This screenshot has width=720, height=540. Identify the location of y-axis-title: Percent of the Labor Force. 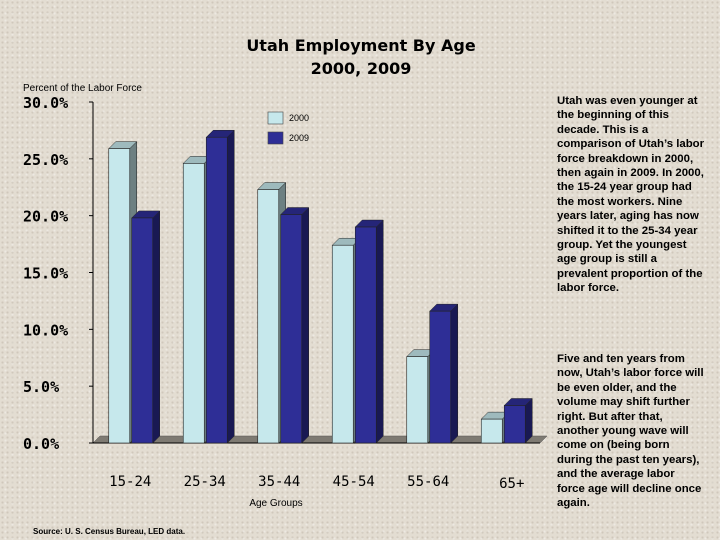
(82, 88).